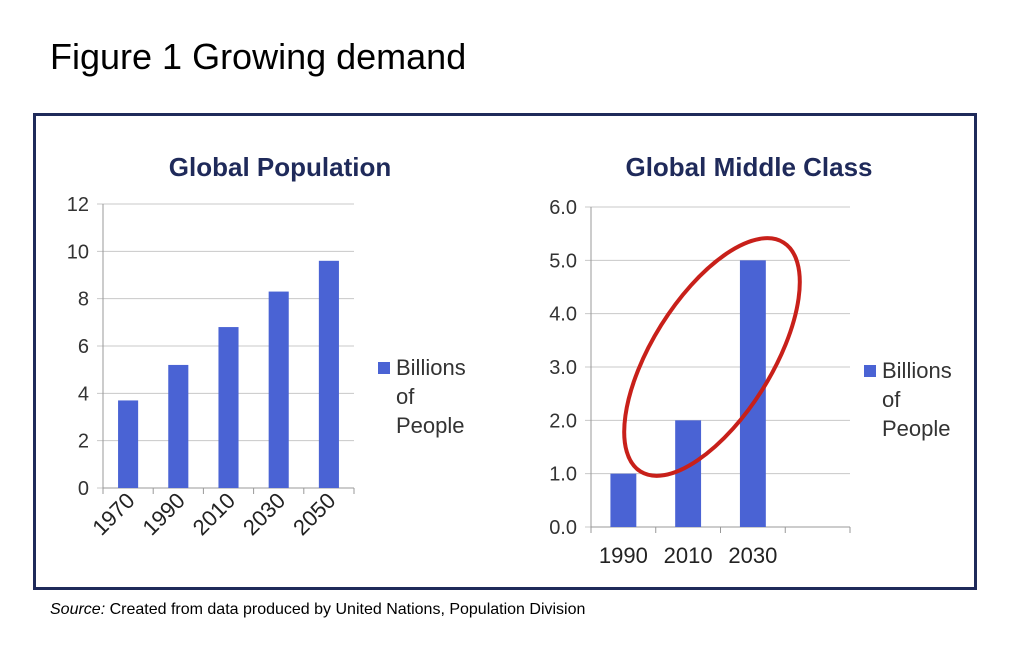 The width and height of the screenshot is (1024, 658). I want to click on bar-2050, so click(328, 374).